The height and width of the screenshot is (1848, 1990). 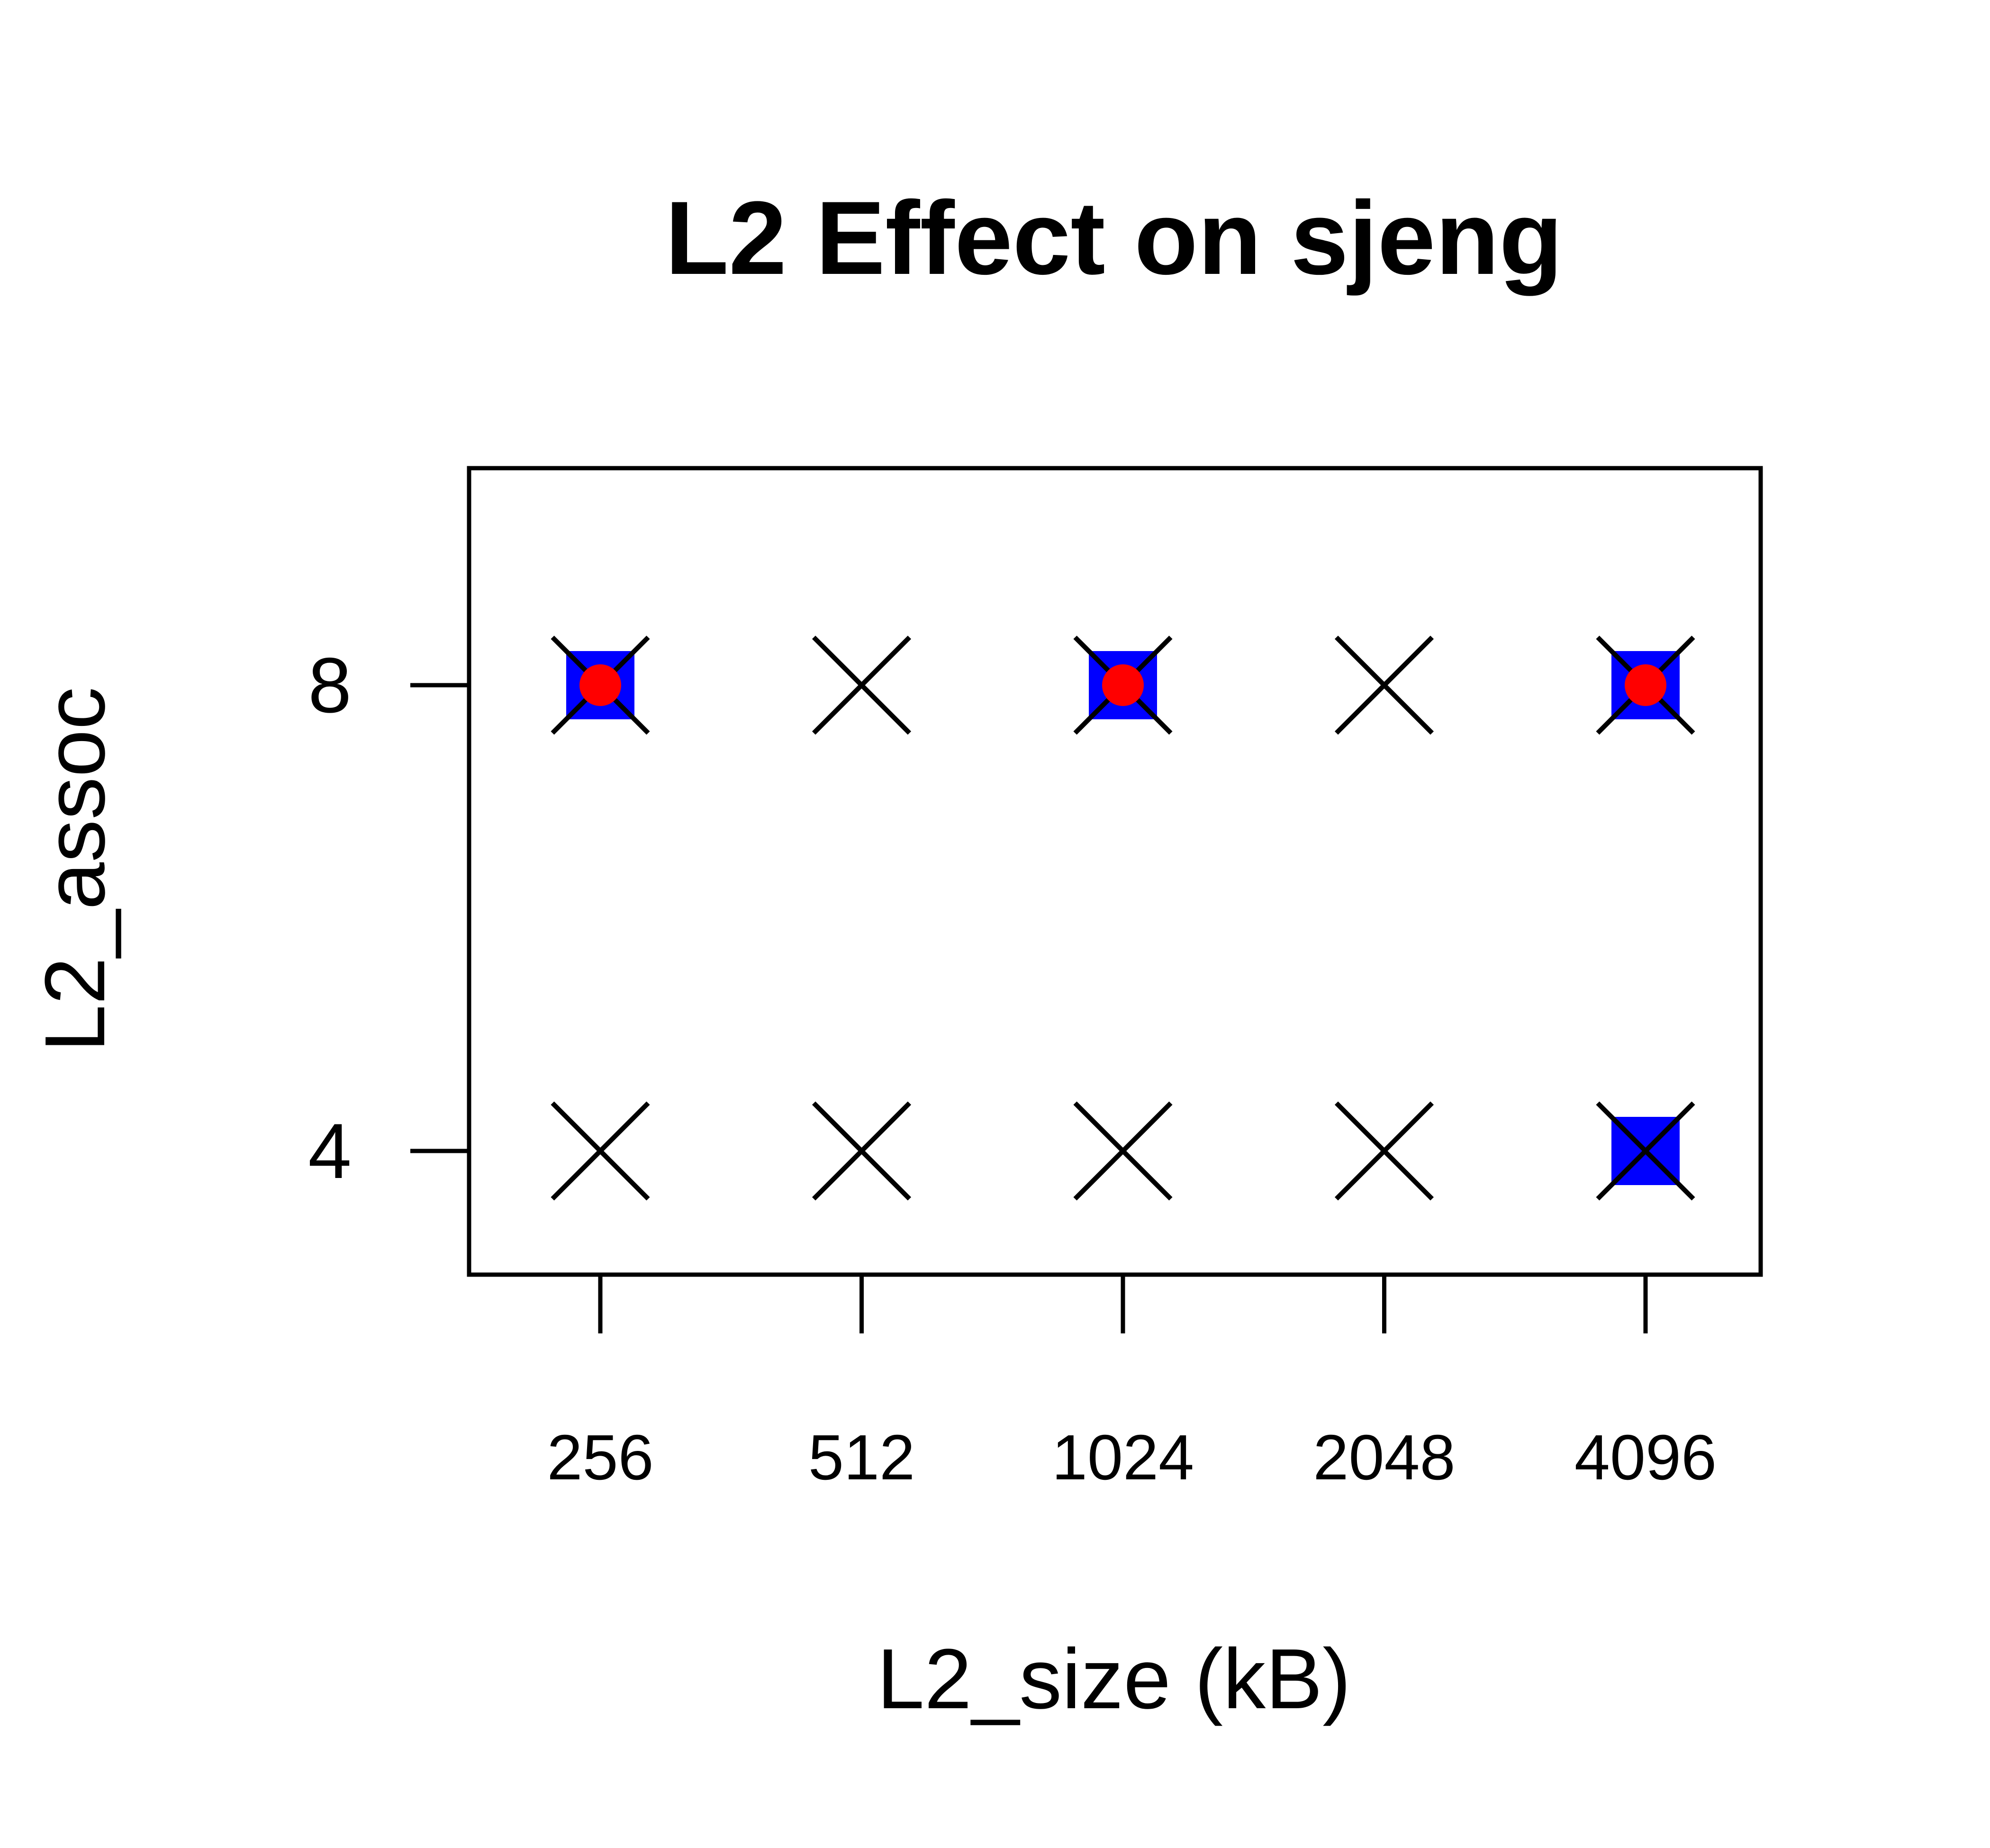 What do you see at coordinates (75, 870) in the screenshot?
I see `y-axis-label: L2_assoc` at bounding box center [75, 870].